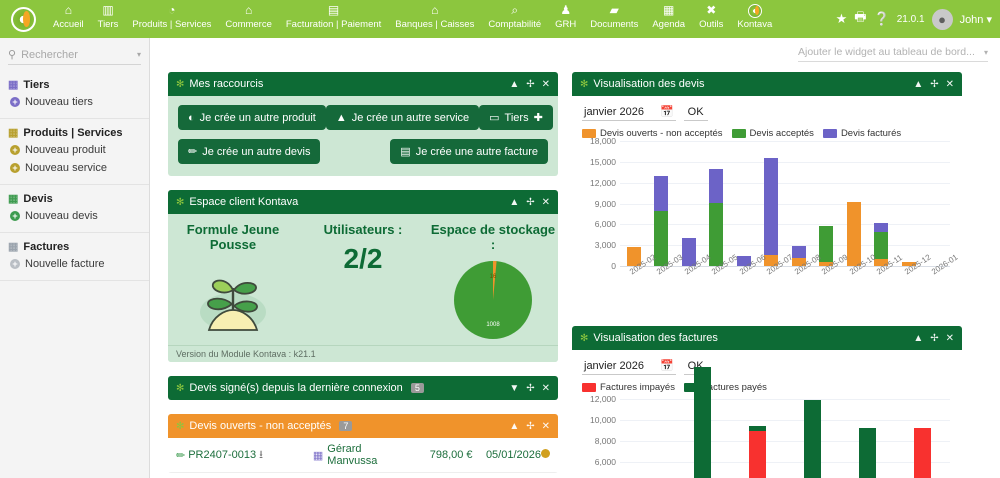 This screenshot has width=1000, height=478. What do you see at coordinates (695, 113) in the screenshot?
I see `devis-chart-ok-button: OK` at bounding box center [695, 113].